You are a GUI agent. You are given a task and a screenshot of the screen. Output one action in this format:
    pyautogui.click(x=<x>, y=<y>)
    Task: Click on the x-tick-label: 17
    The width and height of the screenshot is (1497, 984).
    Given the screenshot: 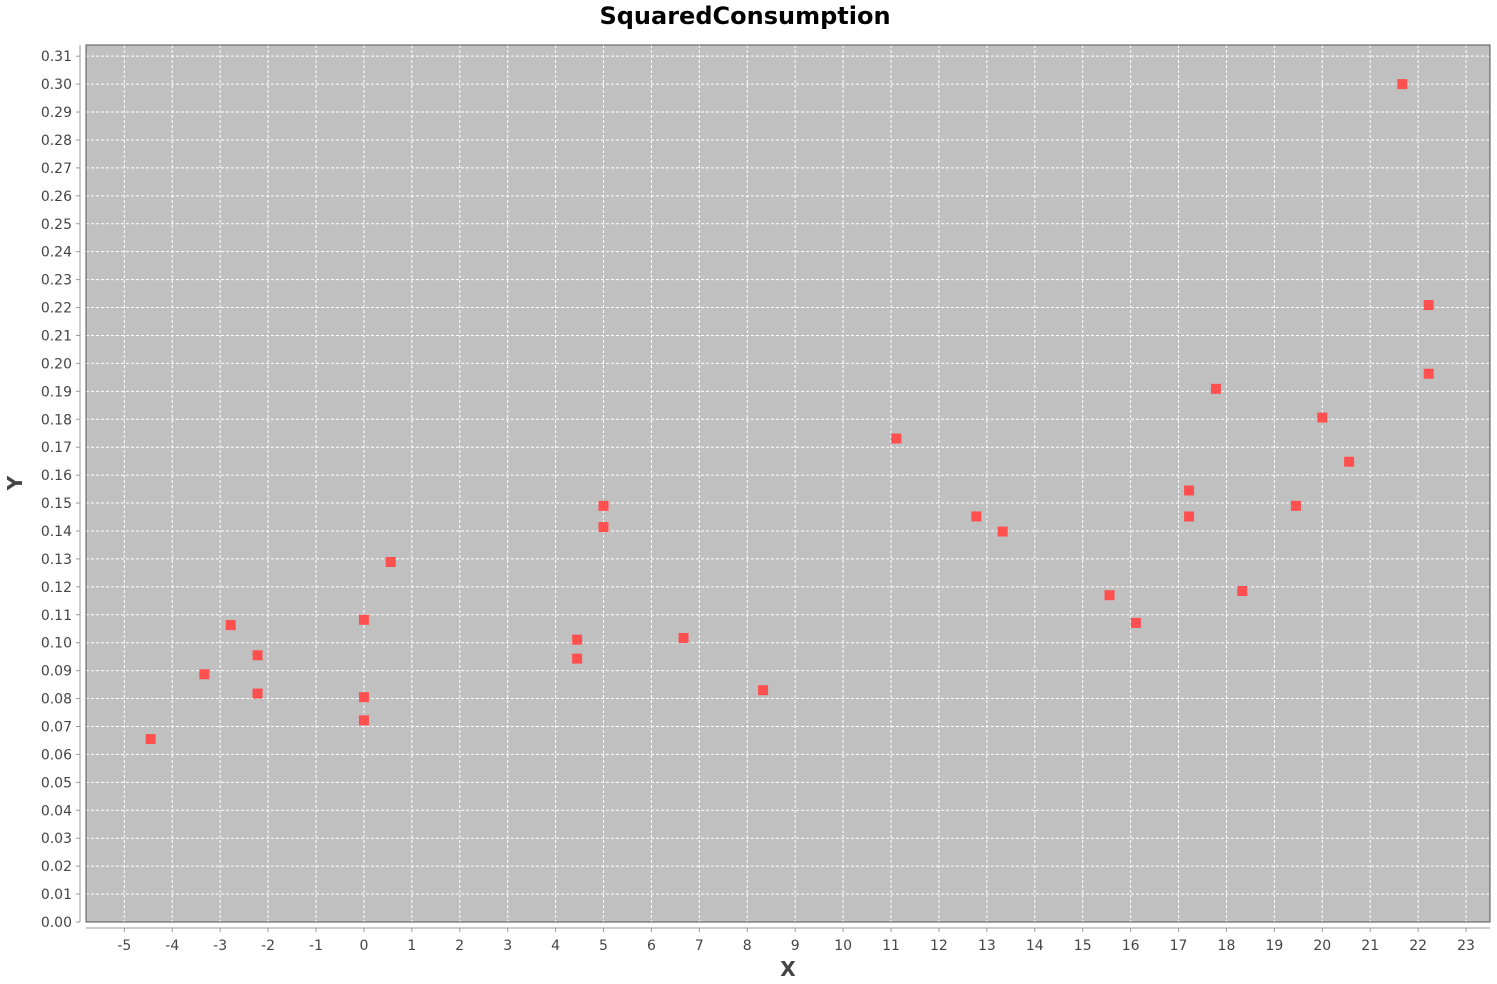 What is the action you would take?
    pyautogui.click(x=1179, y=946)
    